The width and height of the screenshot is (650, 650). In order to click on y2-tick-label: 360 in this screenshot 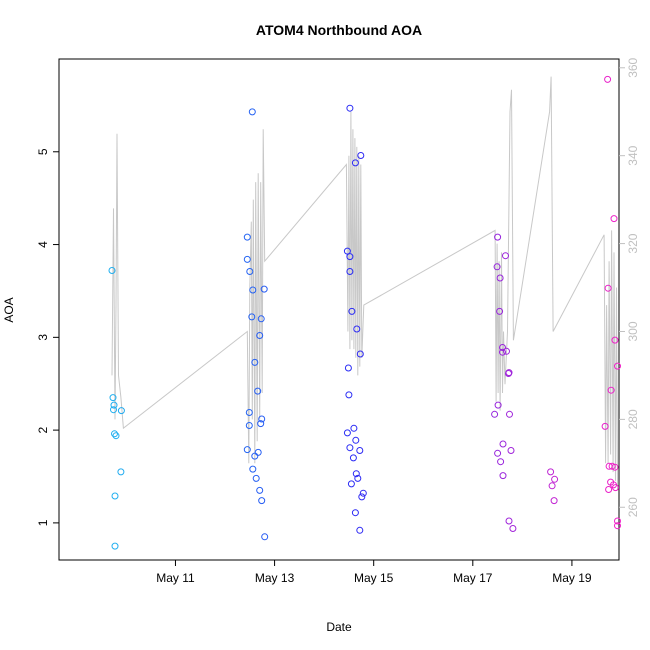, I will do `click(633, 67)`.